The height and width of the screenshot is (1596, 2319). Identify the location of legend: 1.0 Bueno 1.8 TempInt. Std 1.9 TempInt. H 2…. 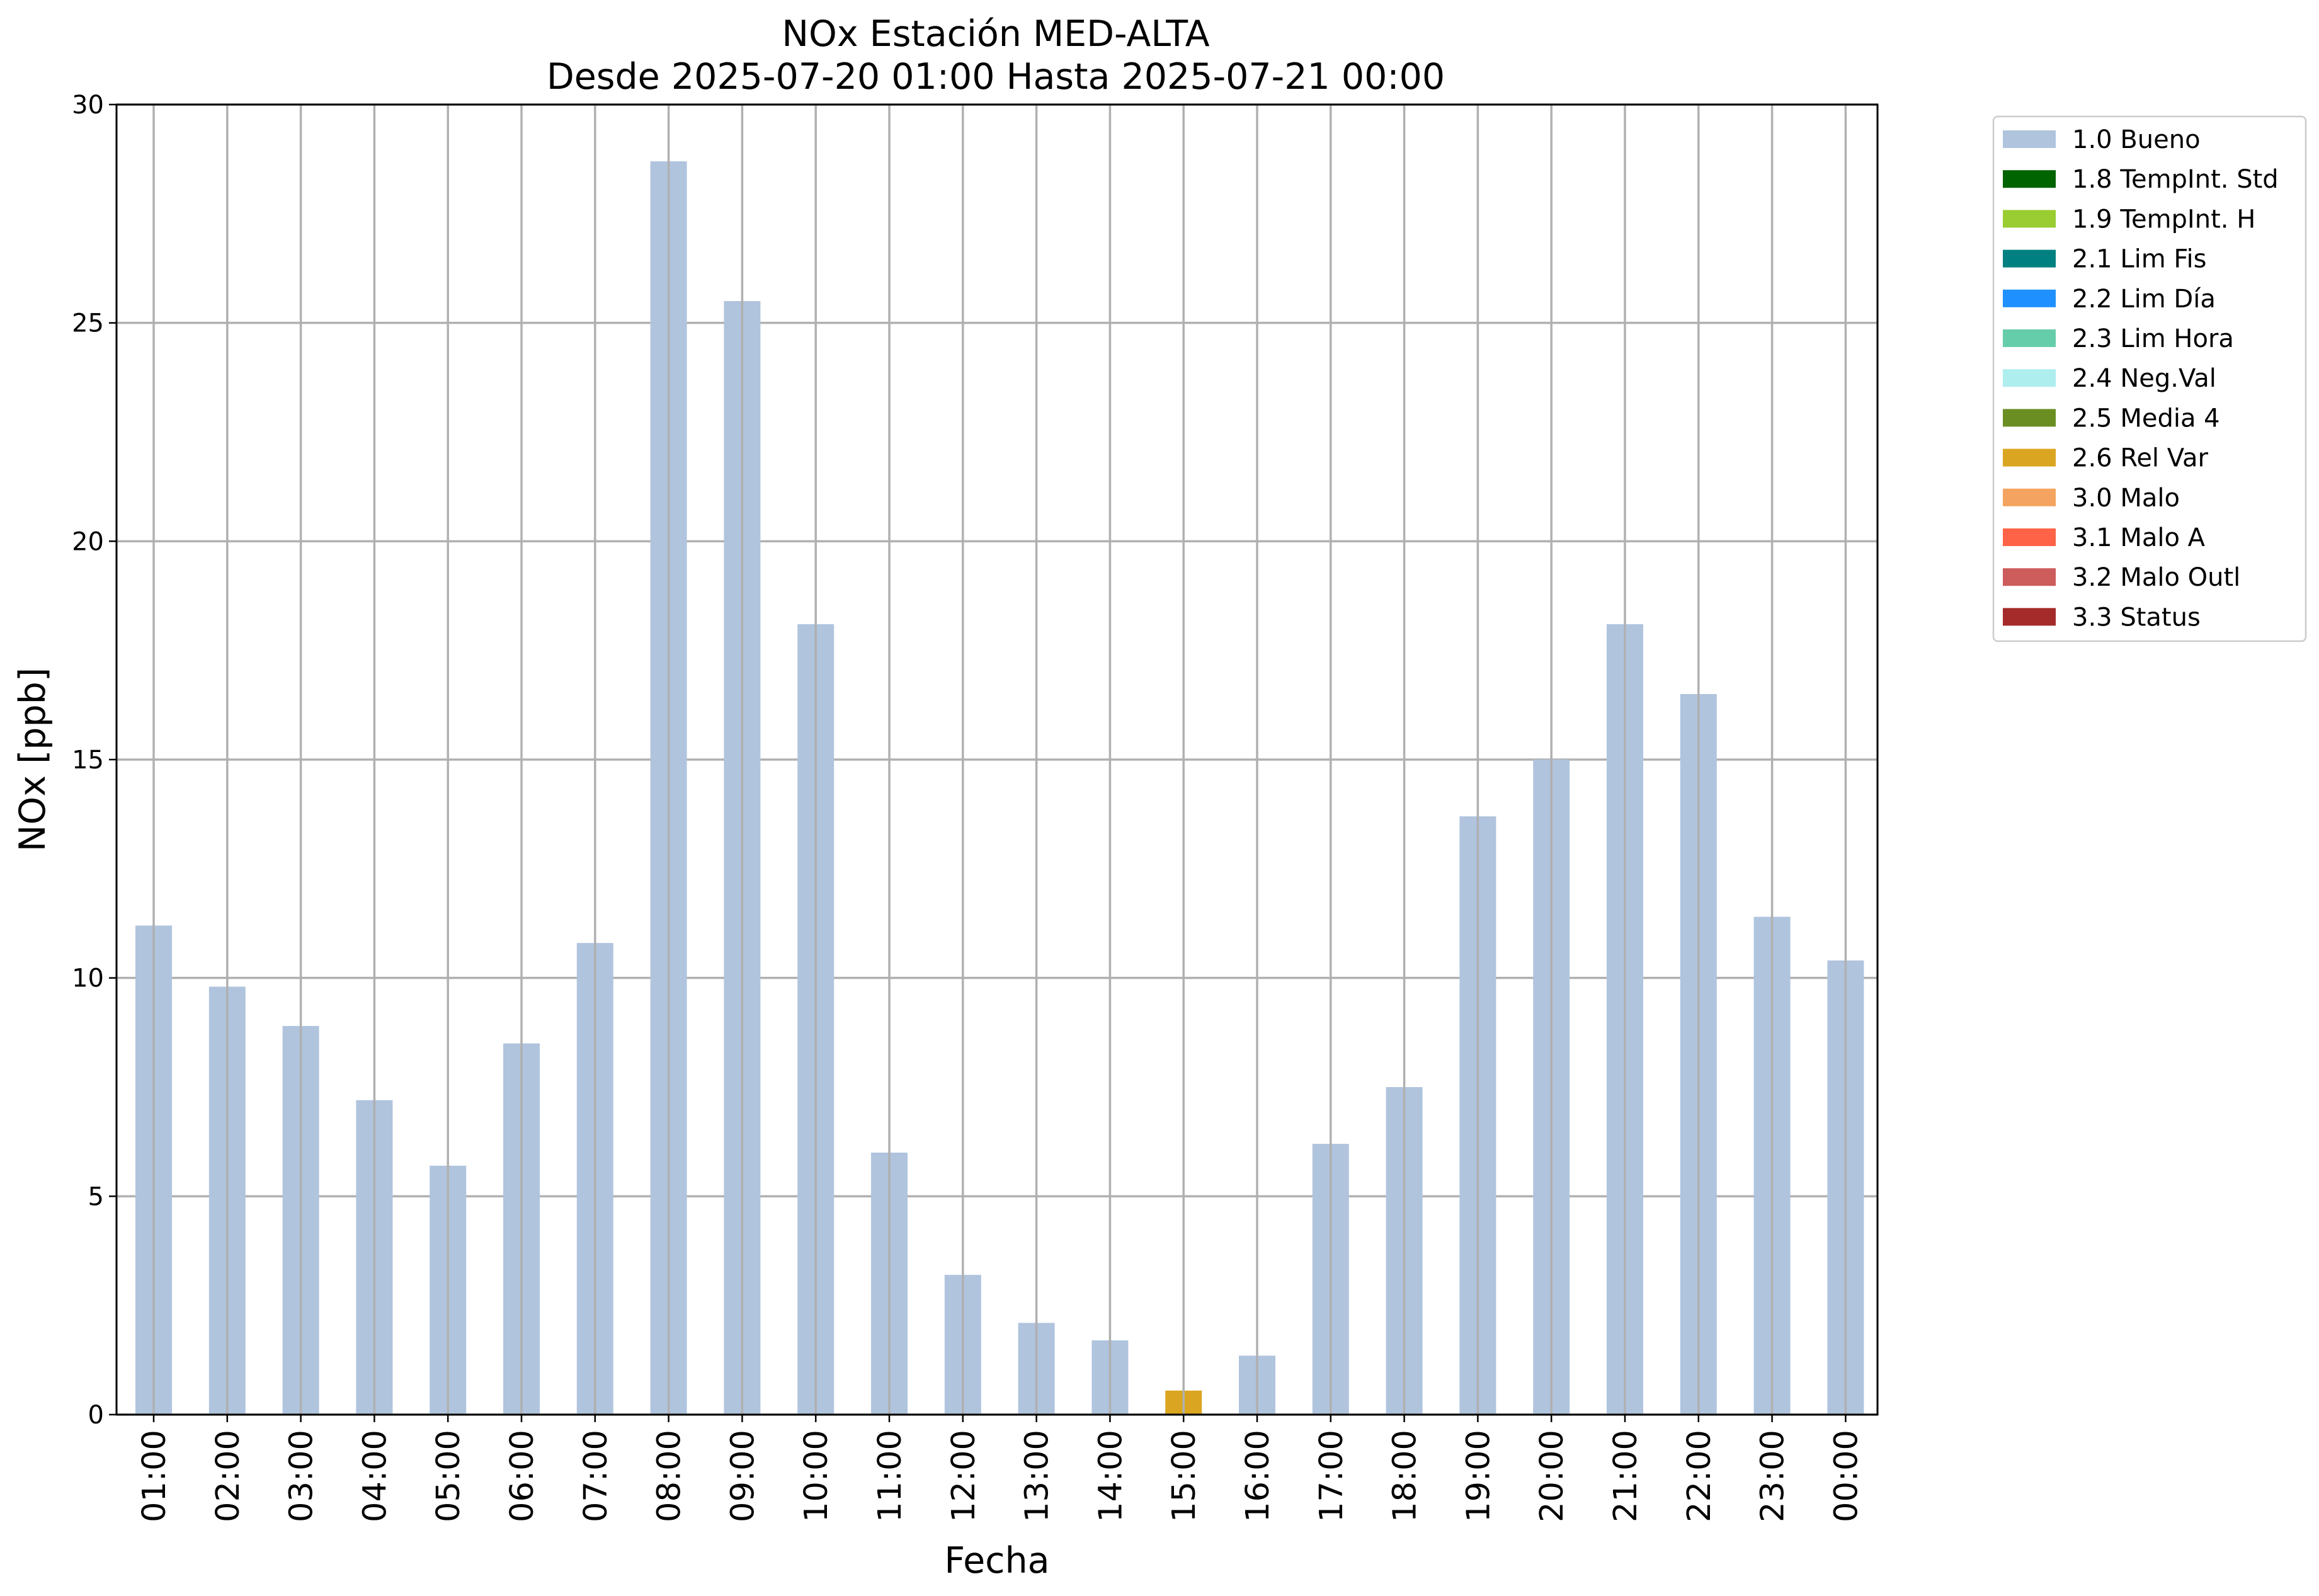
(2149, 378).